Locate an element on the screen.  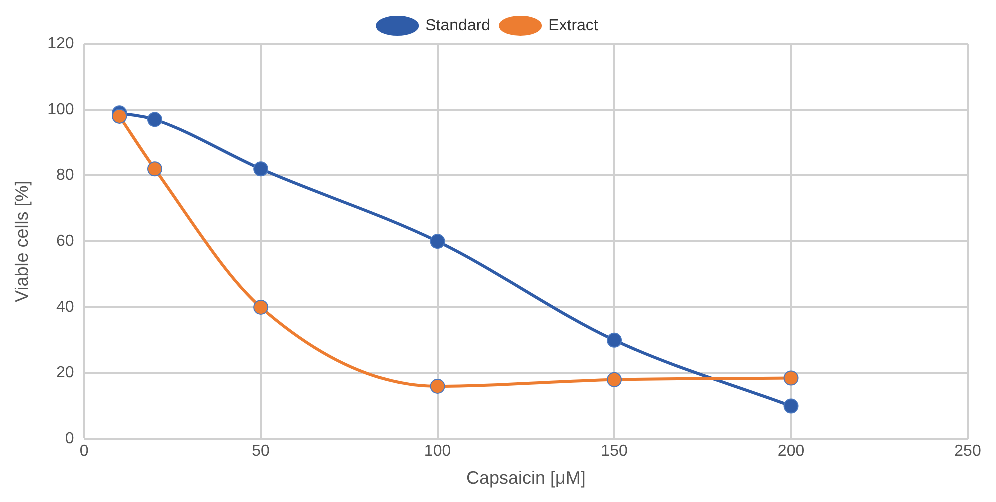
y-tick-label: 120 is located at coordinates (61, 43).